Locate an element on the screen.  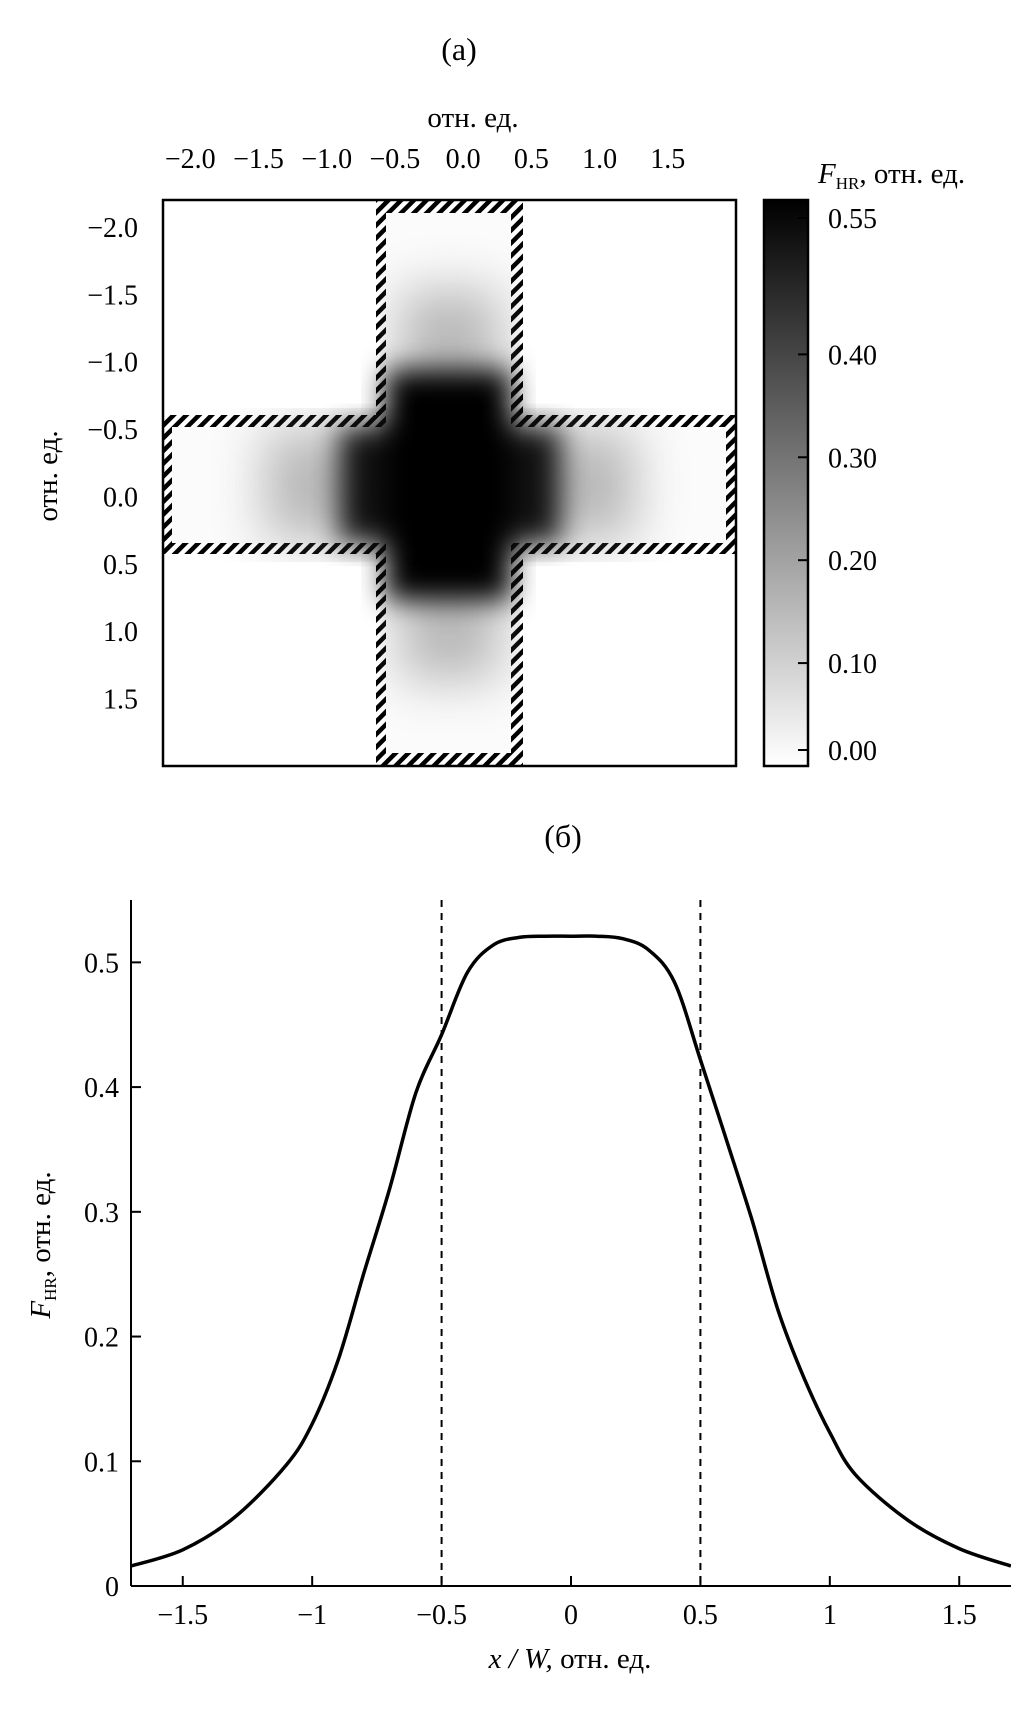
colorbar-label-sub: HR is located at coordinates (848, 183).